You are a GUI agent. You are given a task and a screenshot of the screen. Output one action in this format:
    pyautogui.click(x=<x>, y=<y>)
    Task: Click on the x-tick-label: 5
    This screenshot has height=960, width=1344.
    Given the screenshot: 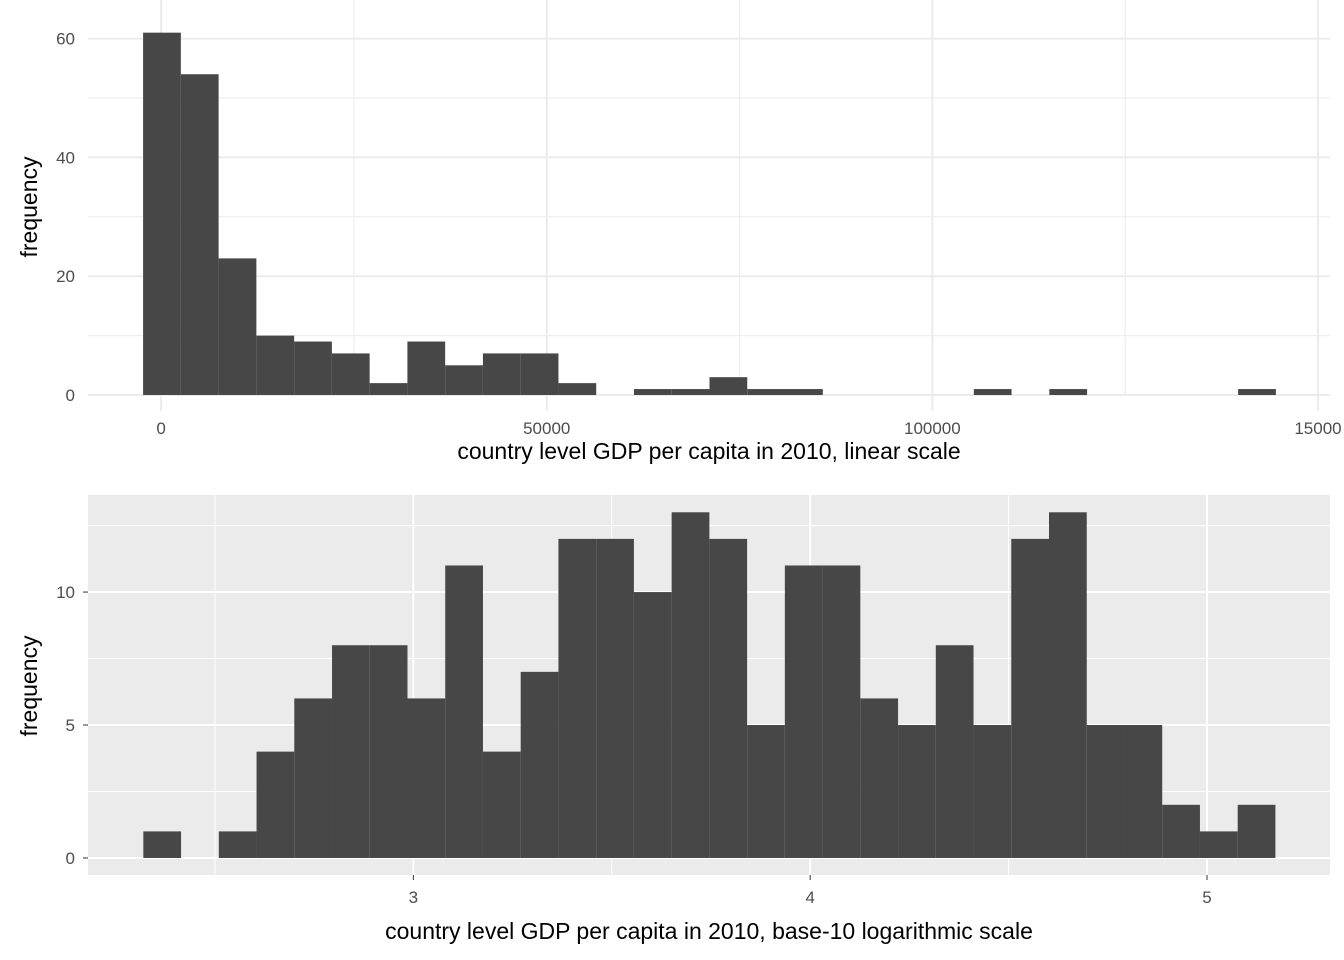 What is the action you would take?
    pyautogui.click(x=1206, y=897)
    